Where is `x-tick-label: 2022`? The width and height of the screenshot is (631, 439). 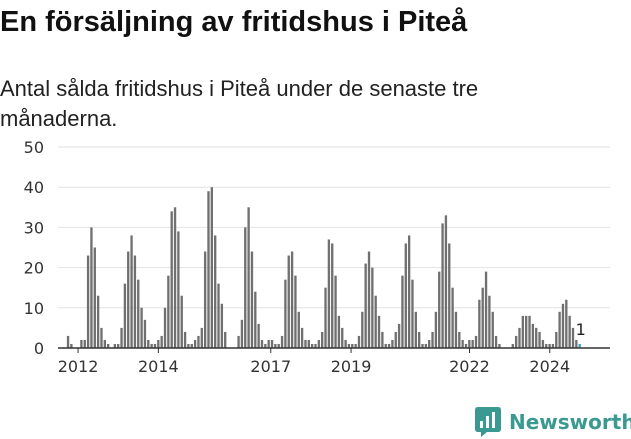
x-tick-label: 2022 is located at coordinates (469, 366).